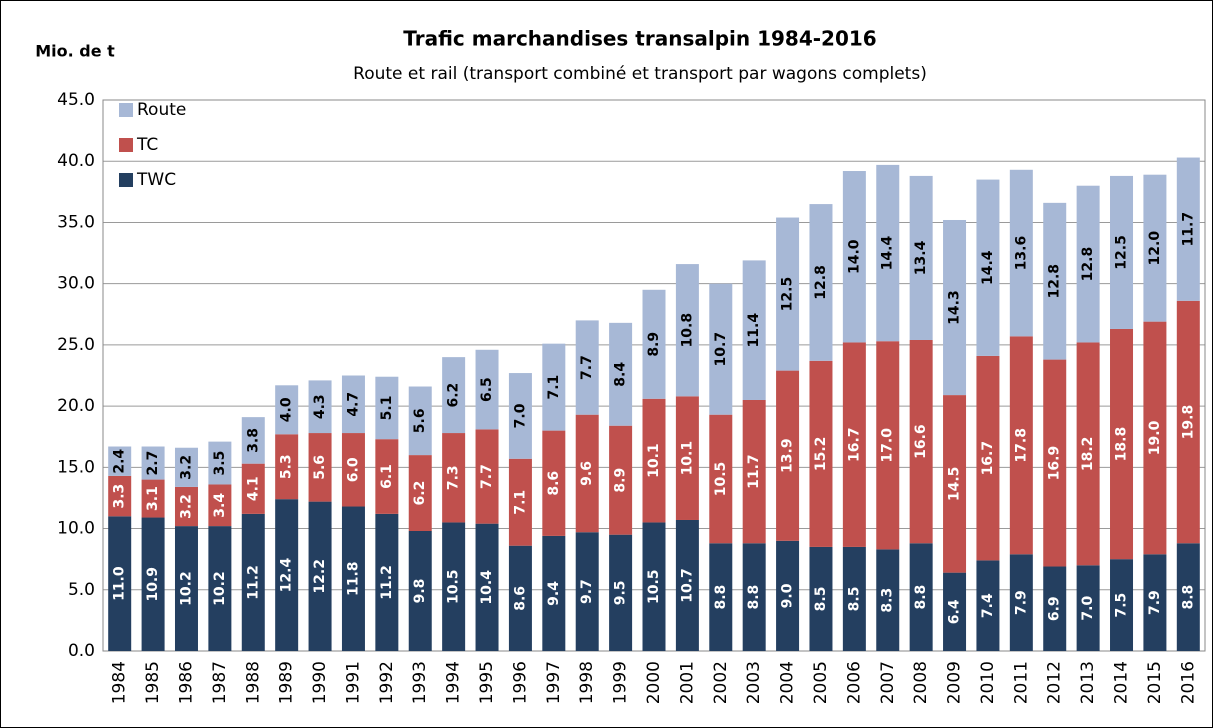  Describe the element at coordinates (161, 110) in the screenshot. I see `legend-label: Route` at that location.